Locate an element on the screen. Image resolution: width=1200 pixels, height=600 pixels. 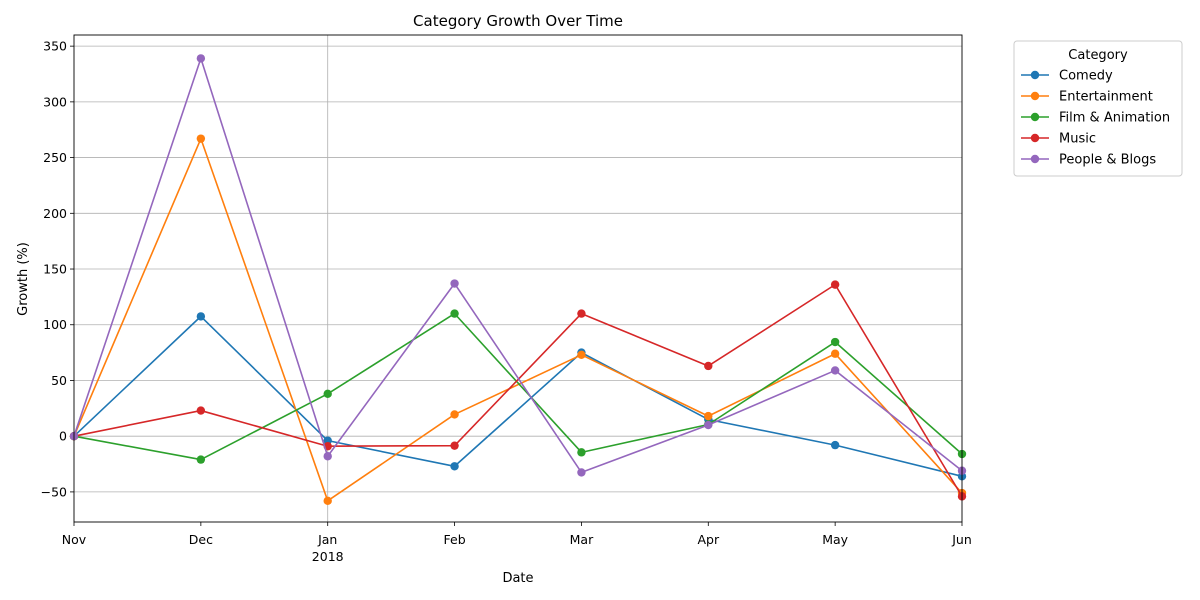
x-tick-label: Jan is located at coordinates (327, 539).